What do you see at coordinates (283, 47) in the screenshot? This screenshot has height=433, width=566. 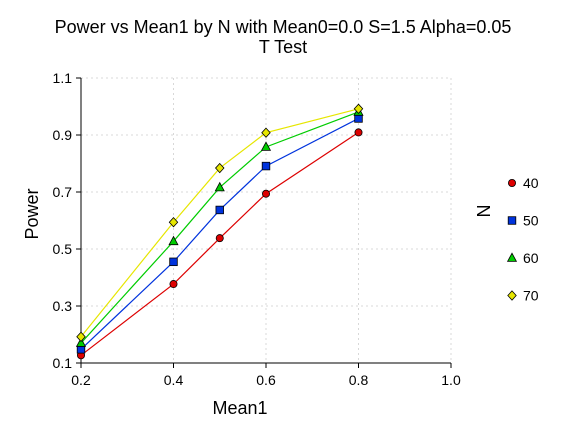 I see `chart-subtitle: T Test` at bounding box center [283, 47].